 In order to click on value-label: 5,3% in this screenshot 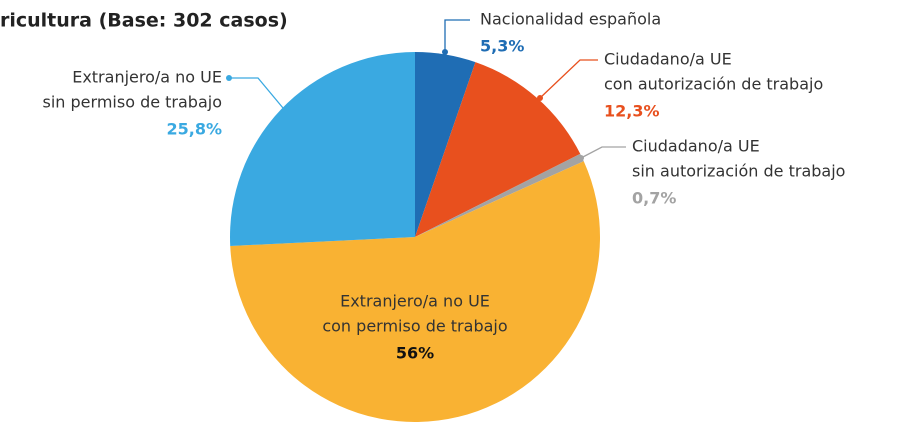, I will do `click(502, 46)`.